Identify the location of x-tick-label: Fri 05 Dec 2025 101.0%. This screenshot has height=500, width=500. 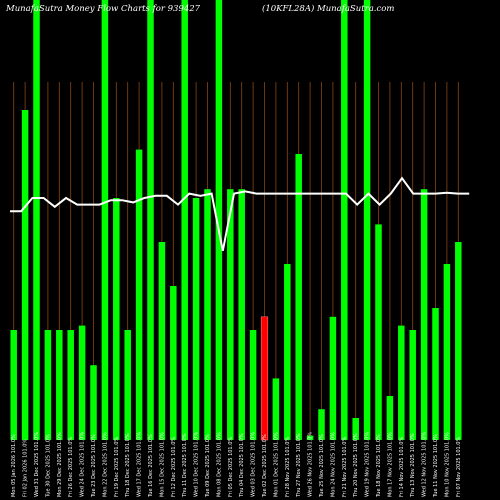
(231, 467).